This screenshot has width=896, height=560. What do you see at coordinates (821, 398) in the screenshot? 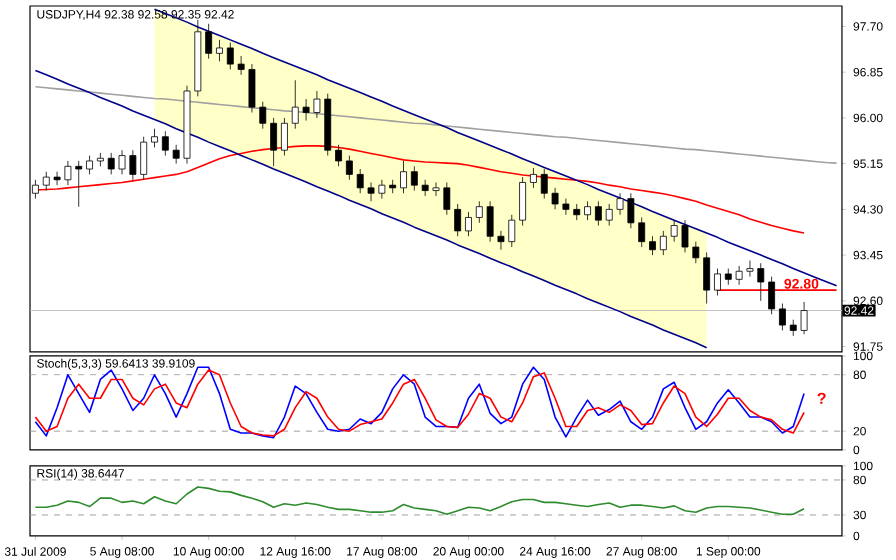
I see `annotation: ?` at bounding box center [821, 398].